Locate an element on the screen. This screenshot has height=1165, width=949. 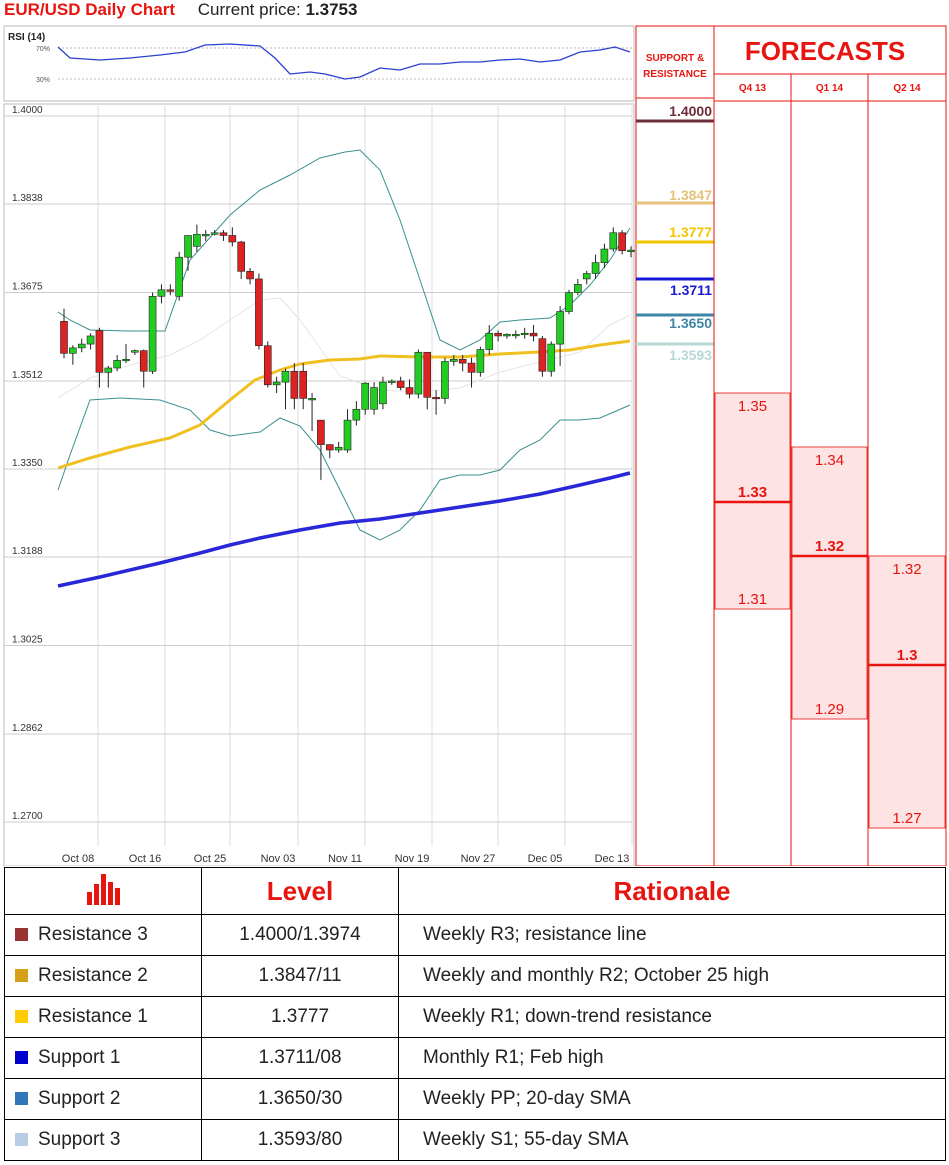
row-level: 1.3777 is located at coordinates (300, 1017).